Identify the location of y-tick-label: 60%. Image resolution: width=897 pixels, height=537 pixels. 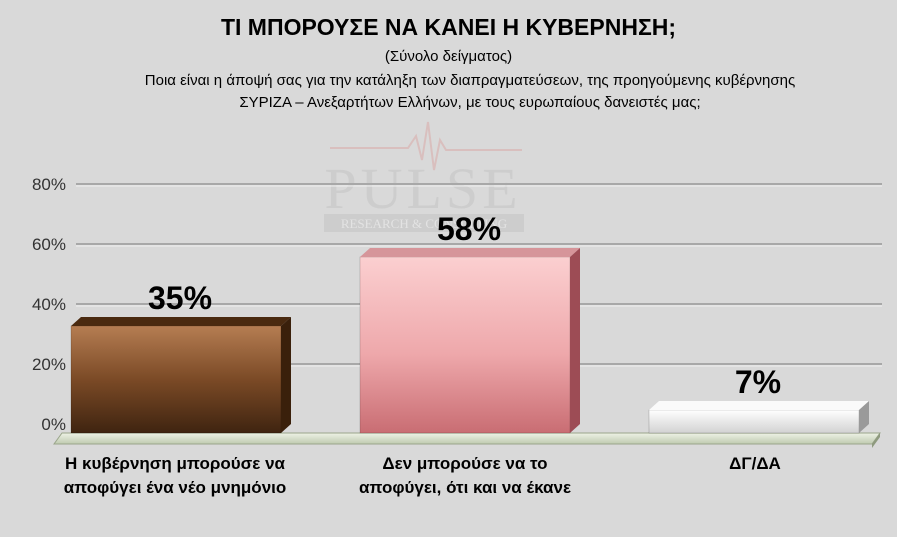
(49, 244).